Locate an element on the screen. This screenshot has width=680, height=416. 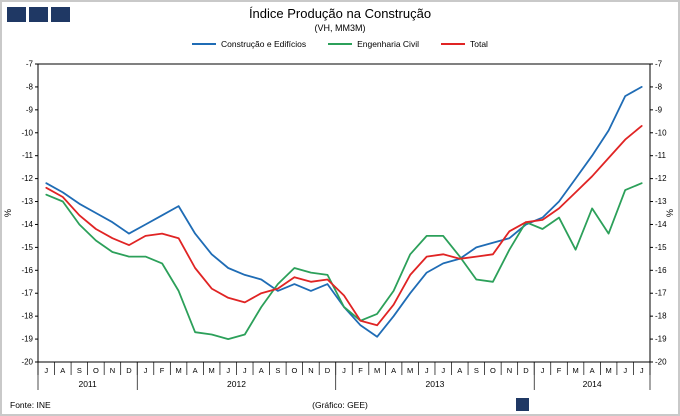
credit-label: (Gráfico: GEE) is located at coordinates (340, 405).